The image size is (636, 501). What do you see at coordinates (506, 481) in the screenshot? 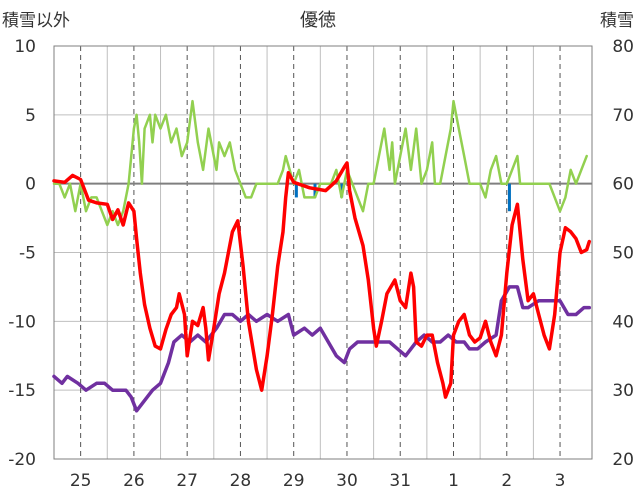
I see `x-tick-label: 2` at bounding box center [506, 481].